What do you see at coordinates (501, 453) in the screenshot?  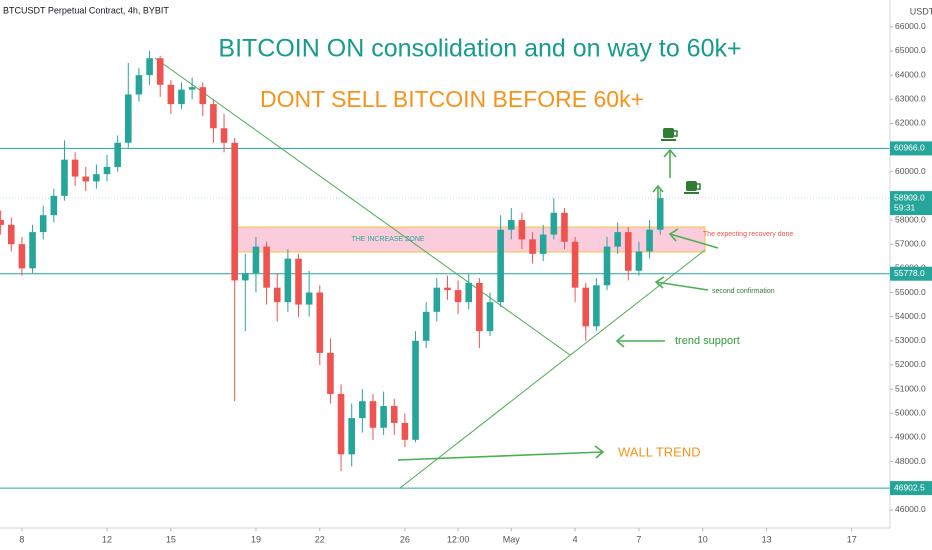 I see `wall-arrow` at bounding box center [501, 453].